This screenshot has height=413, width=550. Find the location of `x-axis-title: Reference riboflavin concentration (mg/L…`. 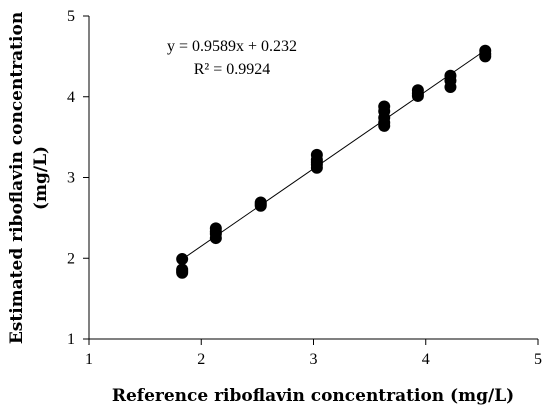

x-axis-title: Reference riboflavin concentration (mg/L… is located at coordinates (313, 396).